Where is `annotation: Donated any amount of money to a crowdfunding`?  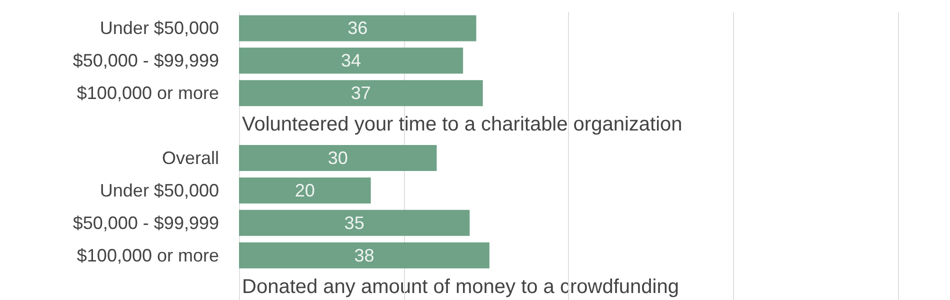 annotation: Donated any amount of money to a crowdfunding is located at coordinates (460, 287).